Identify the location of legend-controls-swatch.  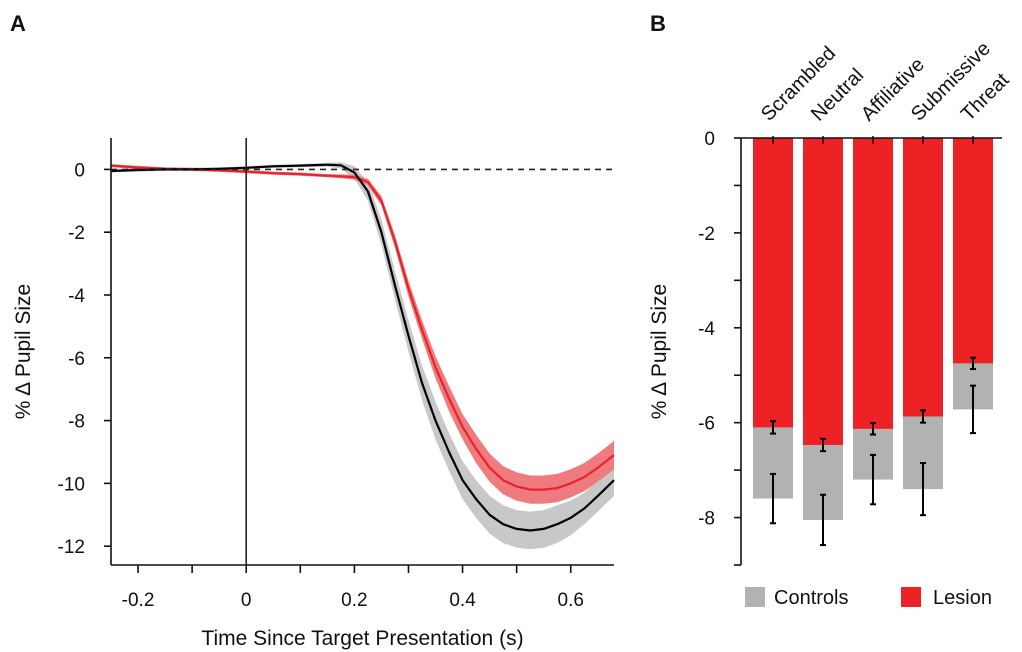
(755, 597).